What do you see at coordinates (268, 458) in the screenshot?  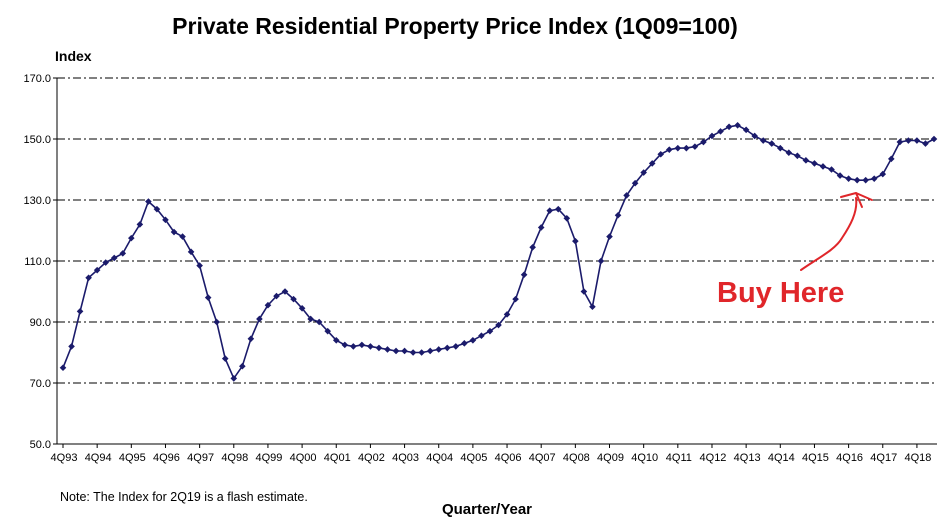 I see `x-tick-label: 4Q99` at bounding box center [268, 458].